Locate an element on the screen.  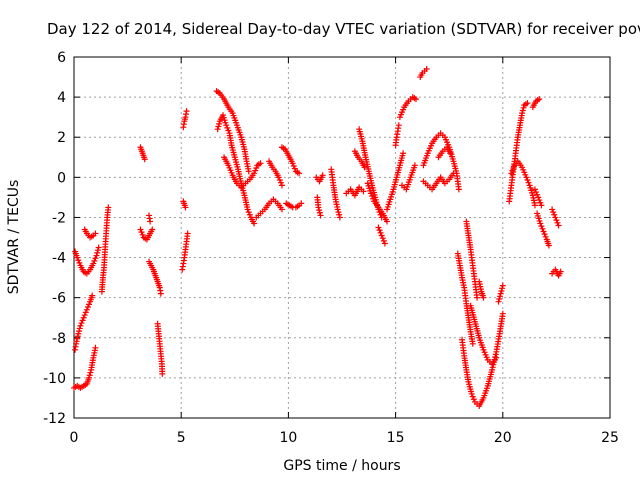
y-axis-label: SDTVAR / TECUs is located at coordinates (14, 237).